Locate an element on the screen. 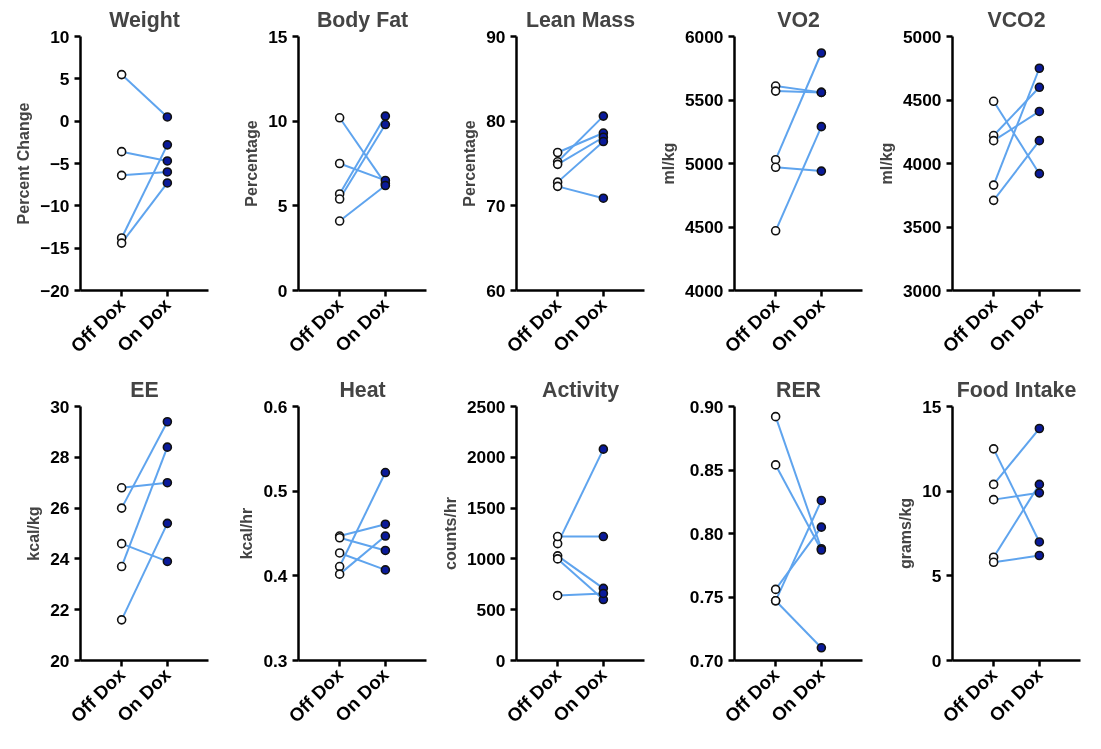  y-tick-label: 0.5 is located at coordinates (275, 491).